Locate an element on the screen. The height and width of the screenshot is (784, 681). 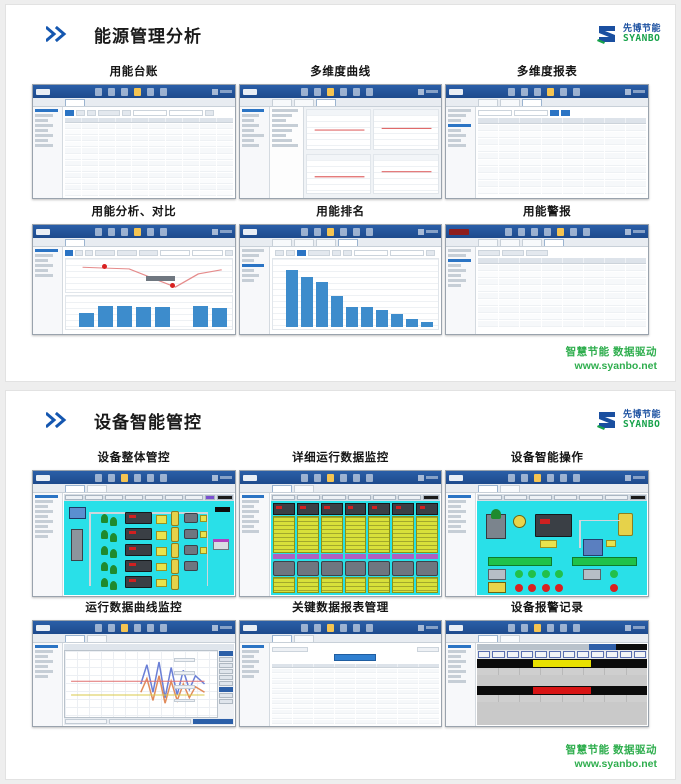
screenshot-thumbnail-curves is located at coordinates (340, 141).